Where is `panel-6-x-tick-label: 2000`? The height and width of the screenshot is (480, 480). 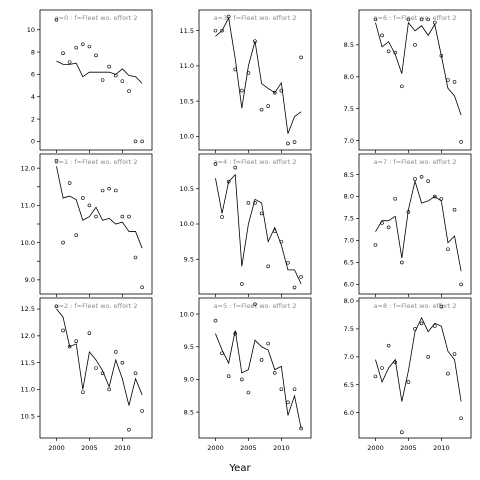 panel-6-x-tick-label: 2000 is located at coordinates (56, 448).